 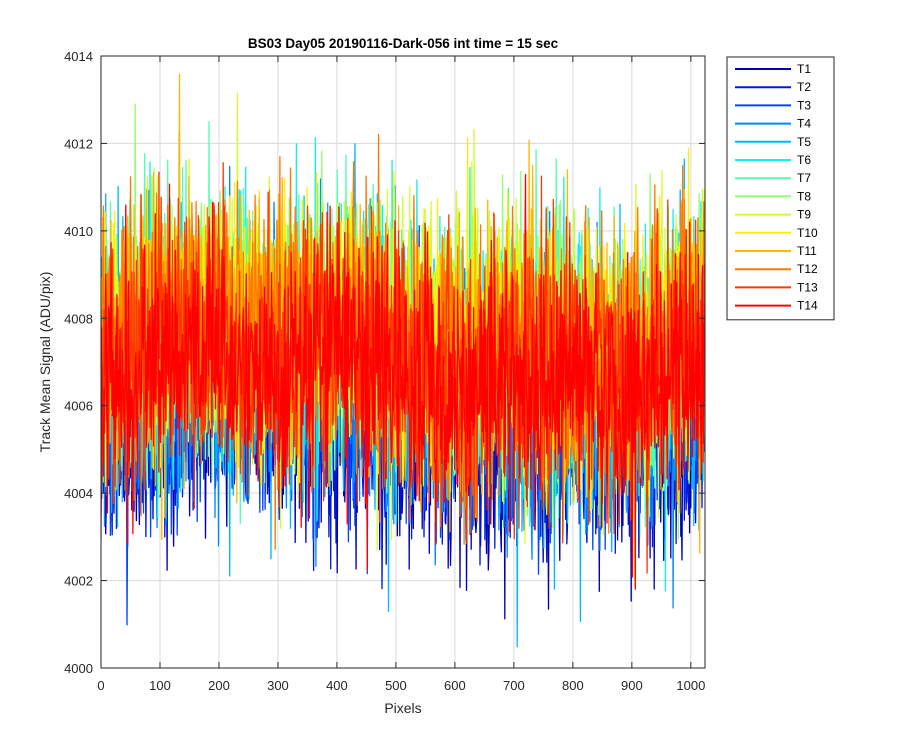 I want to click on x-tick-label: 800, so click(x=573, y=685).